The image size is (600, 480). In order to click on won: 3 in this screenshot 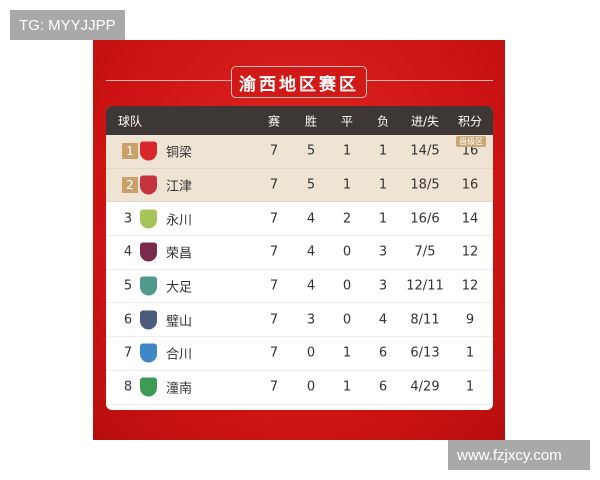, I will do `click(311, 320)`.